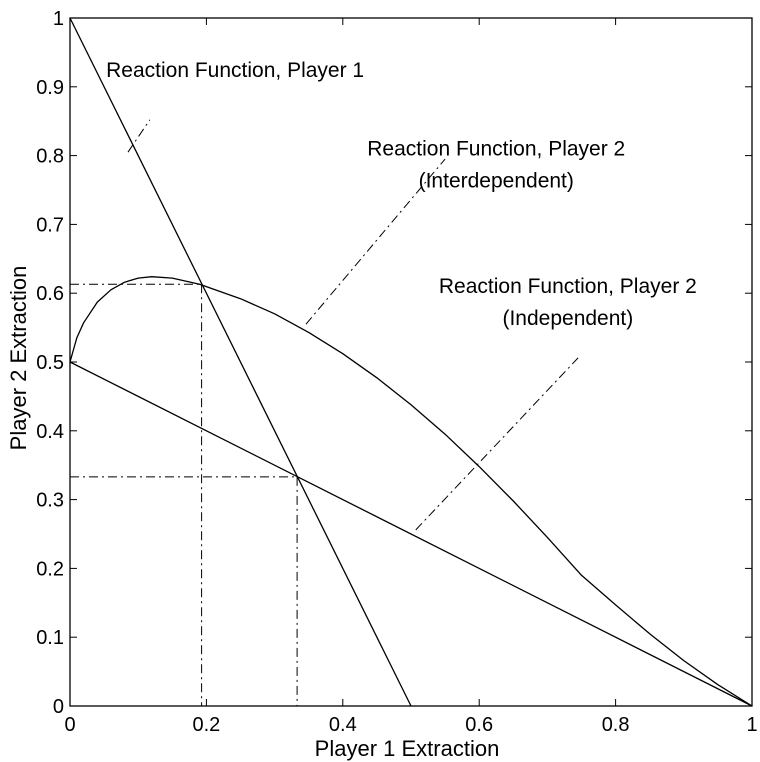 This screenshot has width=760, height=762. Describe the element at coordinates (50, 363) in the screenshot. I see `y-tick-label: 0.5` at that location.